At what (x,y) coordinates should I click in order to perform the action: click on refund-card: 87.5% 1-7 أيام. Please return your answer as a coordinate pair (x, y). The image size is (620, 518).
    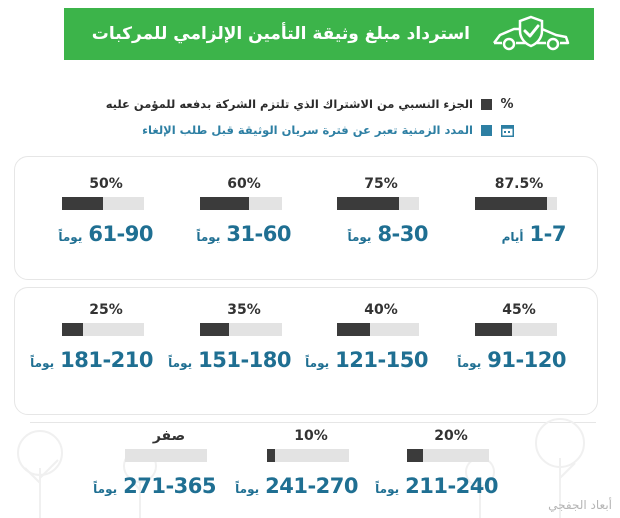
    Looking at the image, I should click on (519, 221).